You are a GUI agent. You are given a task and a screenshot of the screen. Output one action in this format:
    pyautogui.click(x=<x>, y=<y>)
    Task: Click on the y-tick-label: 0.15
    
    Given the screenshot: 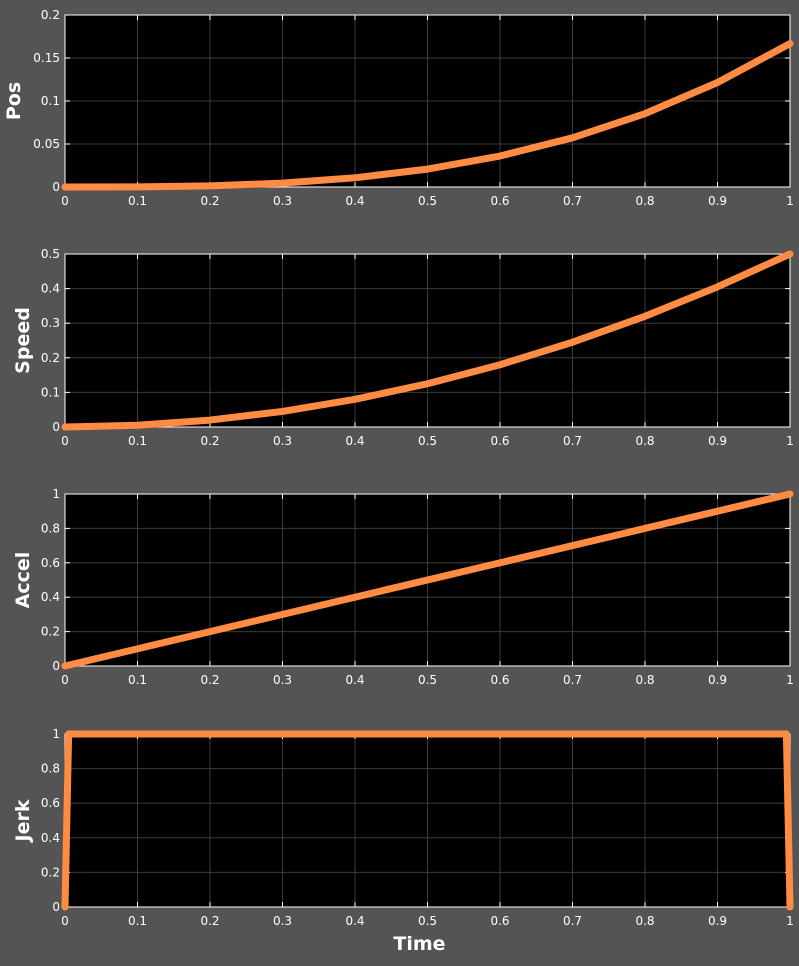 What is the action you would take?
    pyautogui.click(x=46, y=58)
    